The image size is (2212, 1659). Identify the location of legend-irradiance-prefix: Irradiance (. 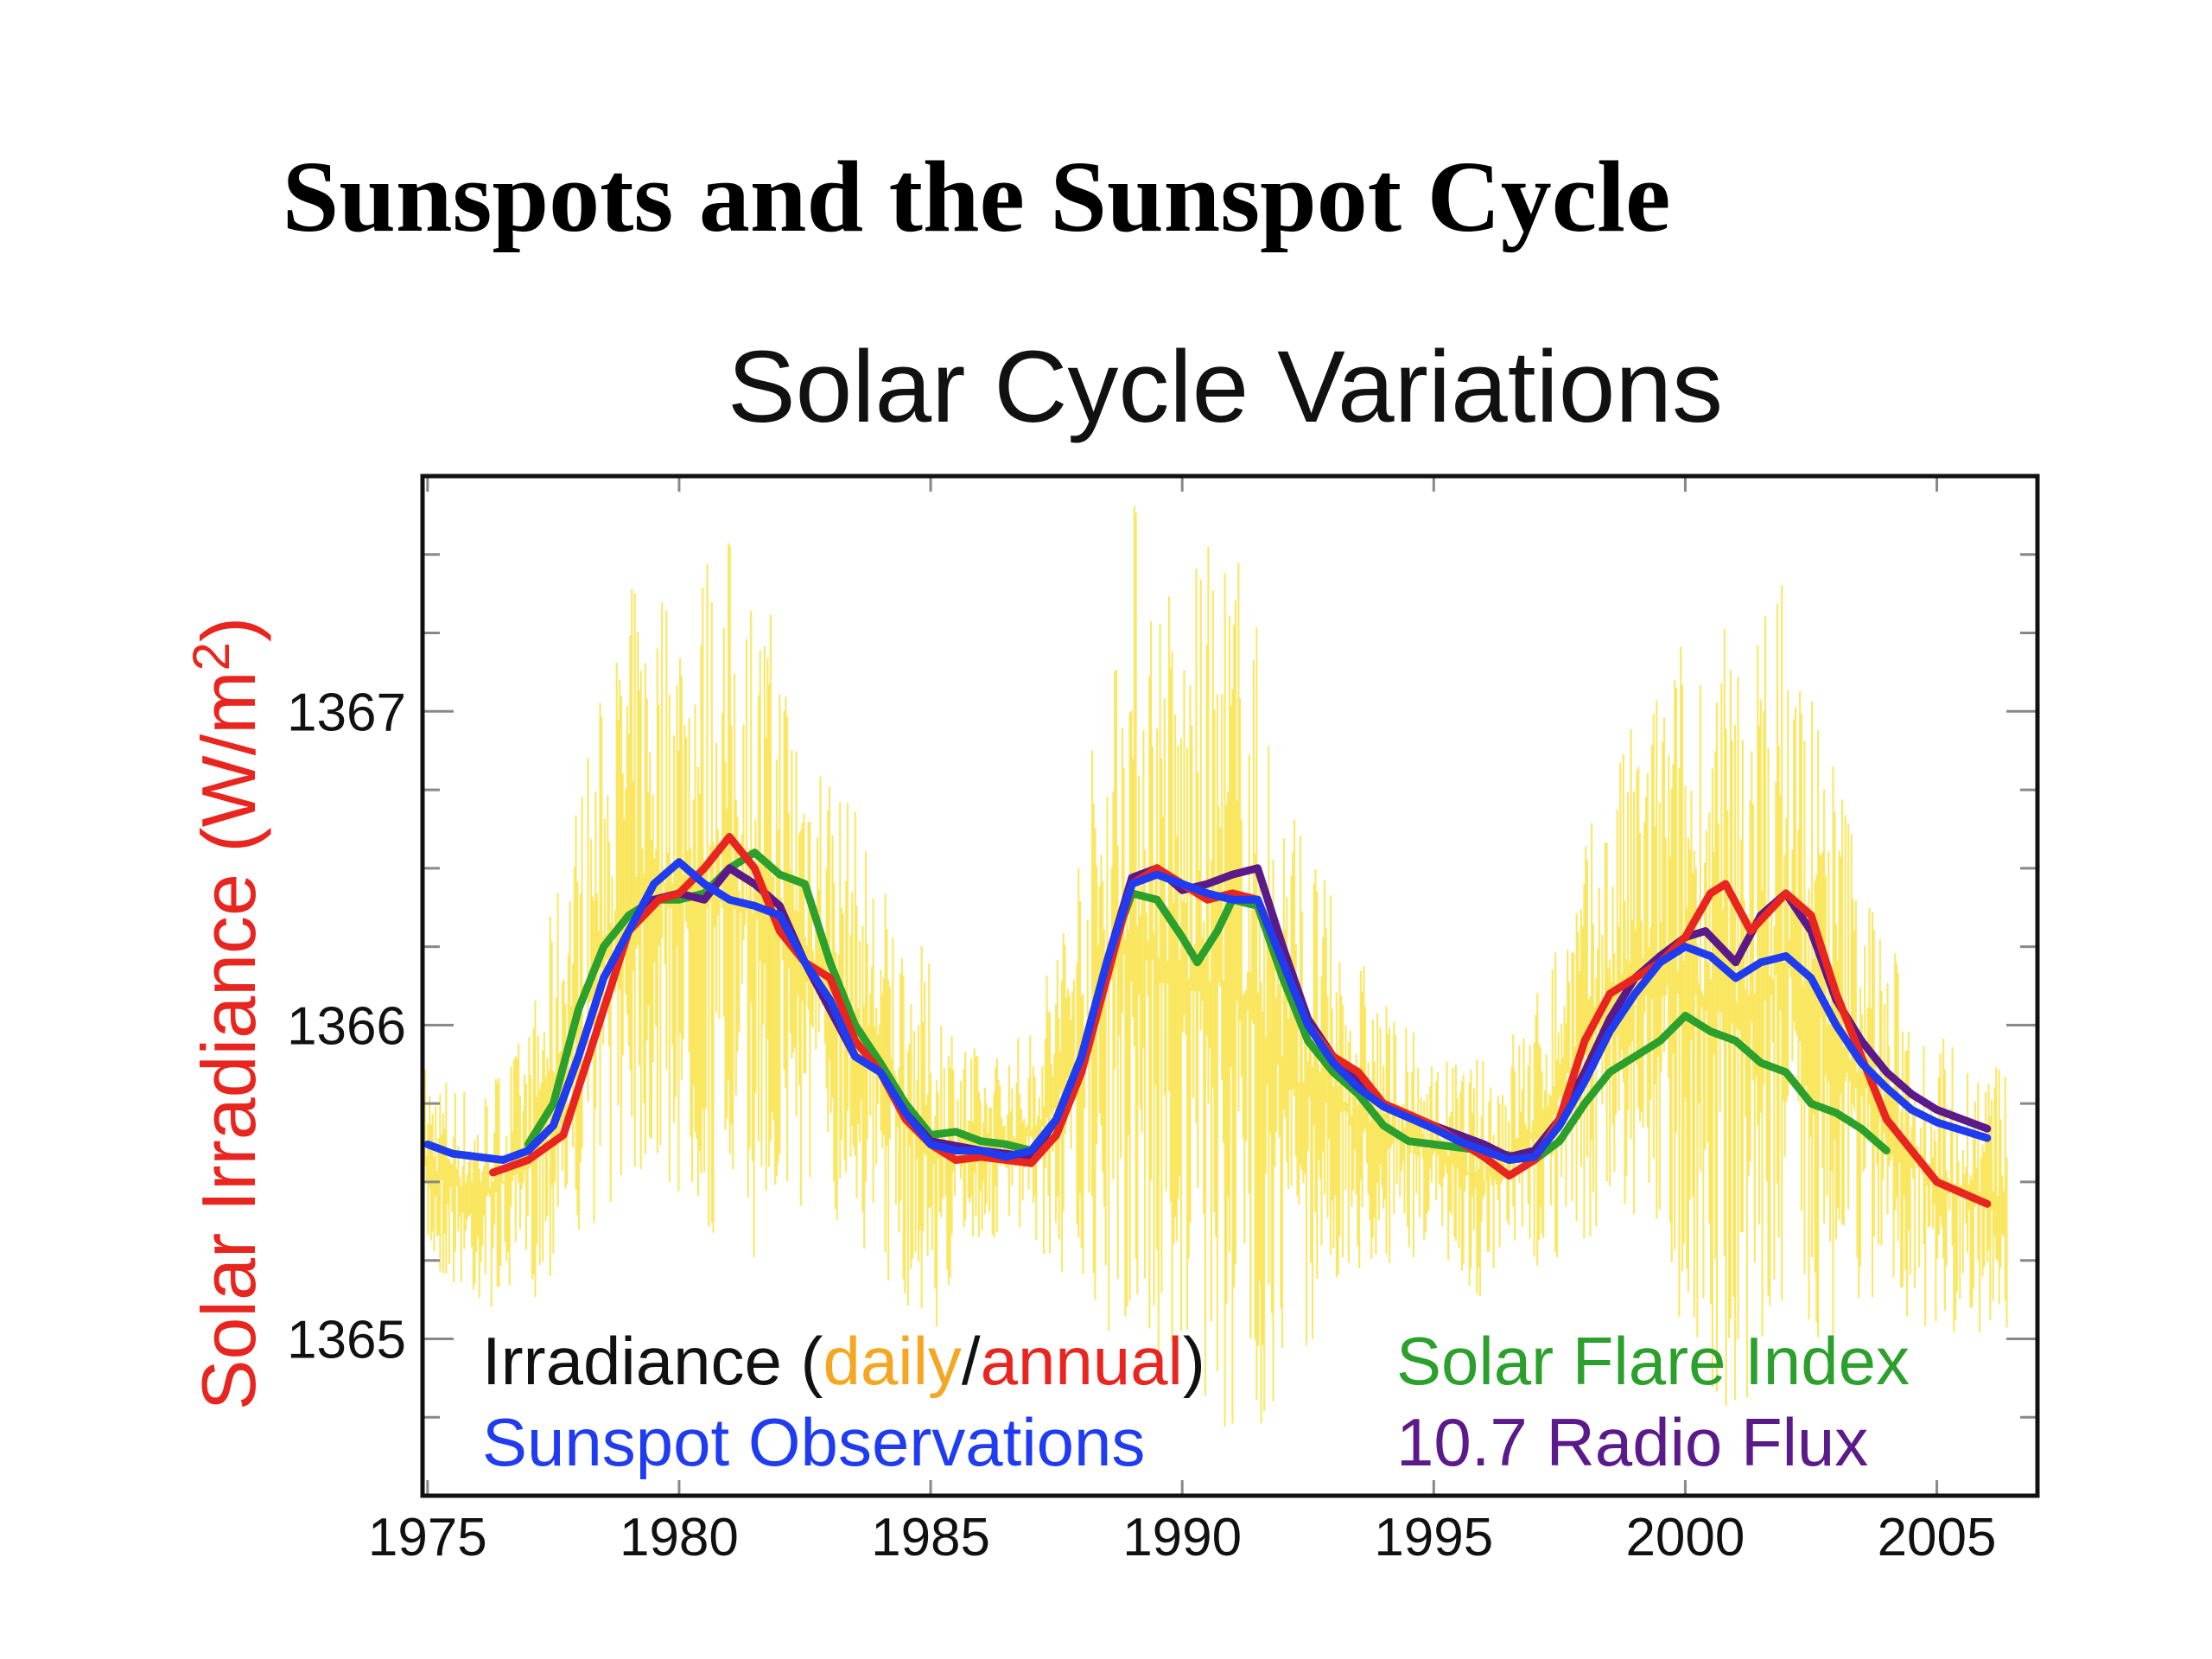
(652, 1361).